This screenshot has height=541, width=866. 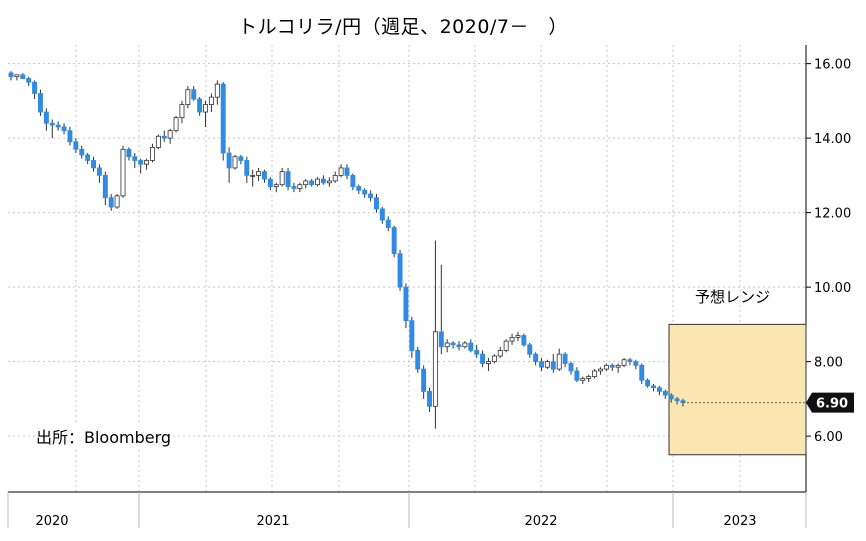 I want to click on y-tick-label: 14.00, so click(x=832, y=139).